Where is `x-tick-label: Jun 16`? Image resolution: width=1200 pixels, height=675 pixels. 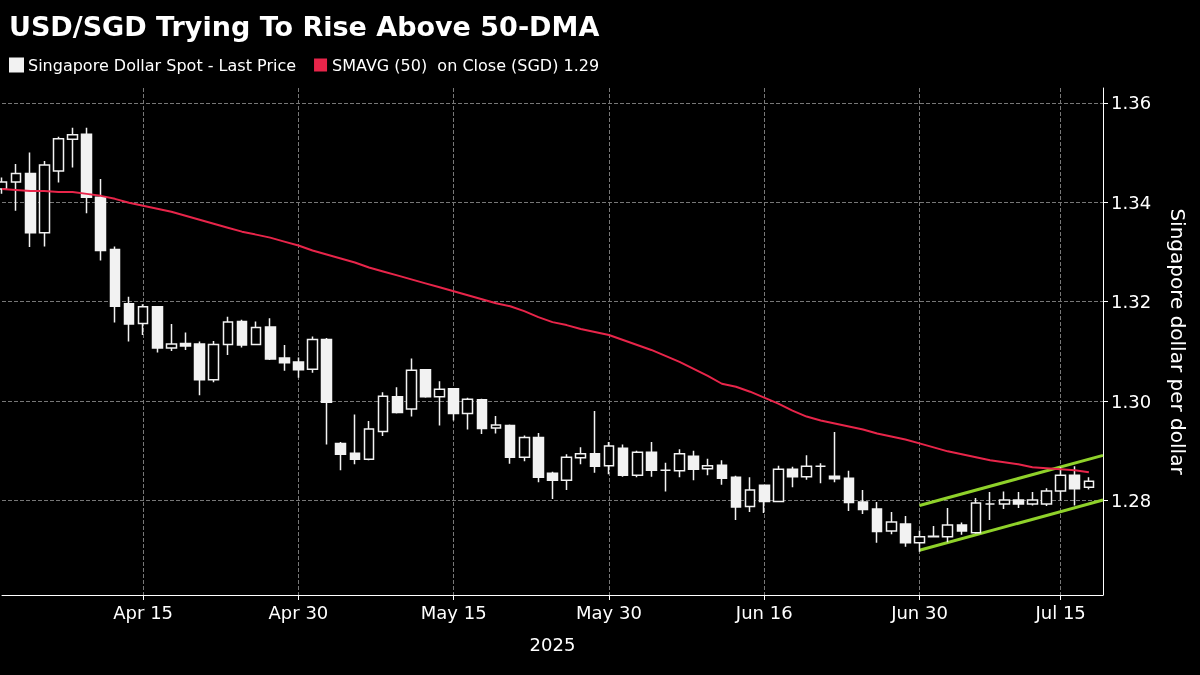 x-tick-label: Jun 16 is located at coordinates (763, 612).